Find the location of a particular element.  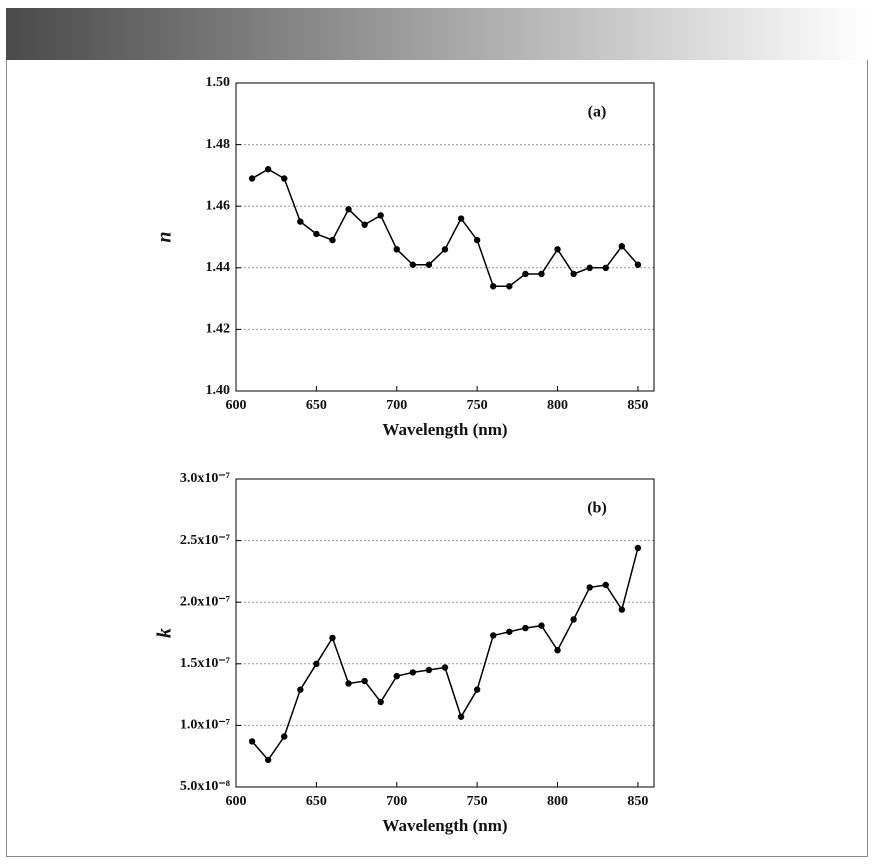

y-tick-label: 2.5x10⁻⁷ is located at coordinates (205, 540).